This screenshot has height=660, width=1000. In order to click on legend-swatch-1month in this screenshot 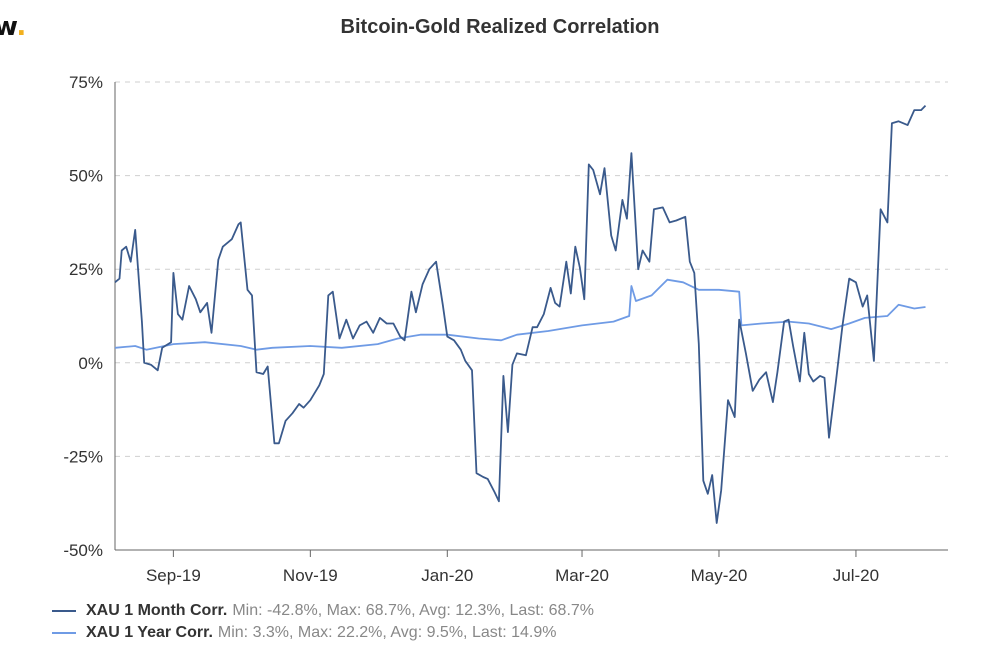, I will do `click(64, 611)`.